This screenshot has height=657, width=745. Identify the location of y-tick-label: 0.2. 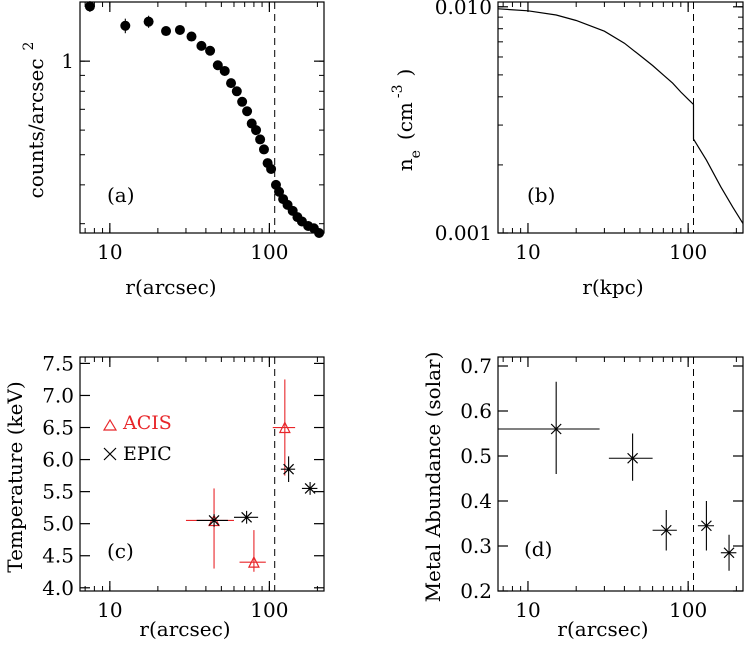
(476, 591).